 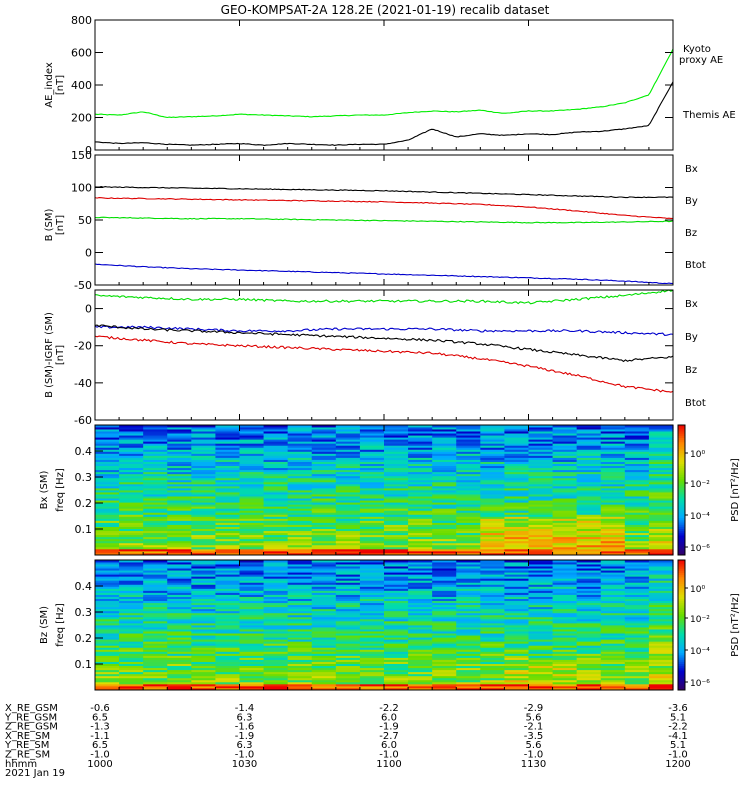 What do you see at coordinates (49, 224) in the screenshot?
I see `panel-2-ylabel-line1: B (SM)` at bounding box center [49, 224].